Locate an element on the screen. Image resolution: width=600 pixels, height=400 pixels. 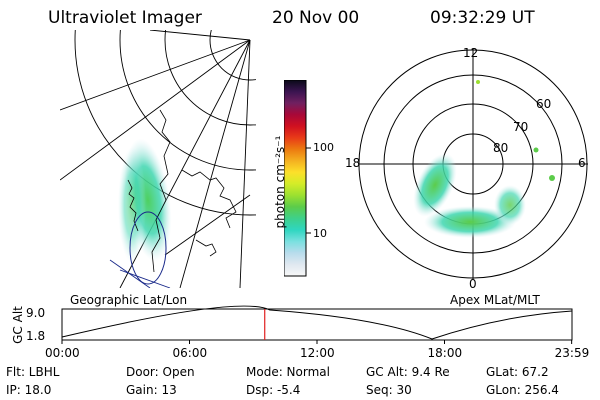
altitude-xtick-label: 06:00 is located at coordinates (190, 353).